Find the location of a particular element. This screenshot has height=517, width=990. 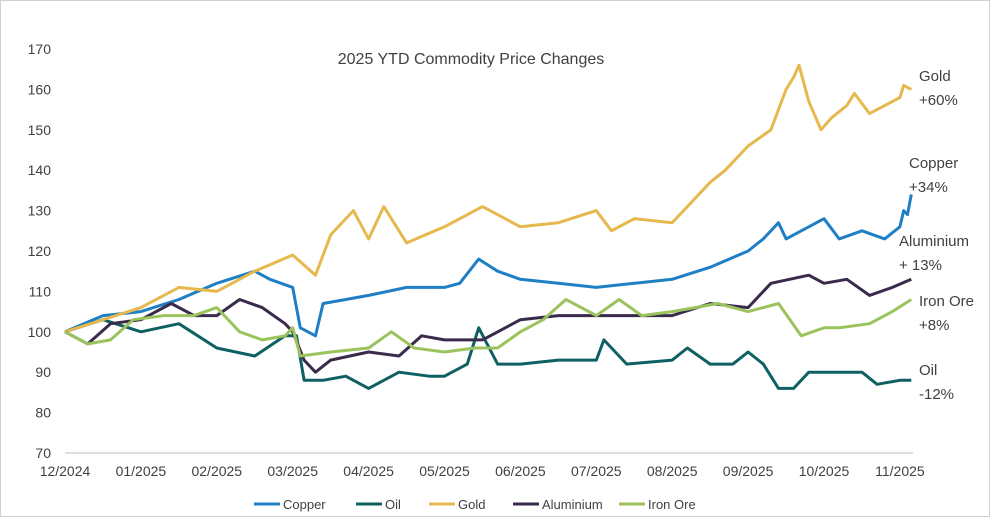

end-label: +60% is located at coordinates (938, 100).